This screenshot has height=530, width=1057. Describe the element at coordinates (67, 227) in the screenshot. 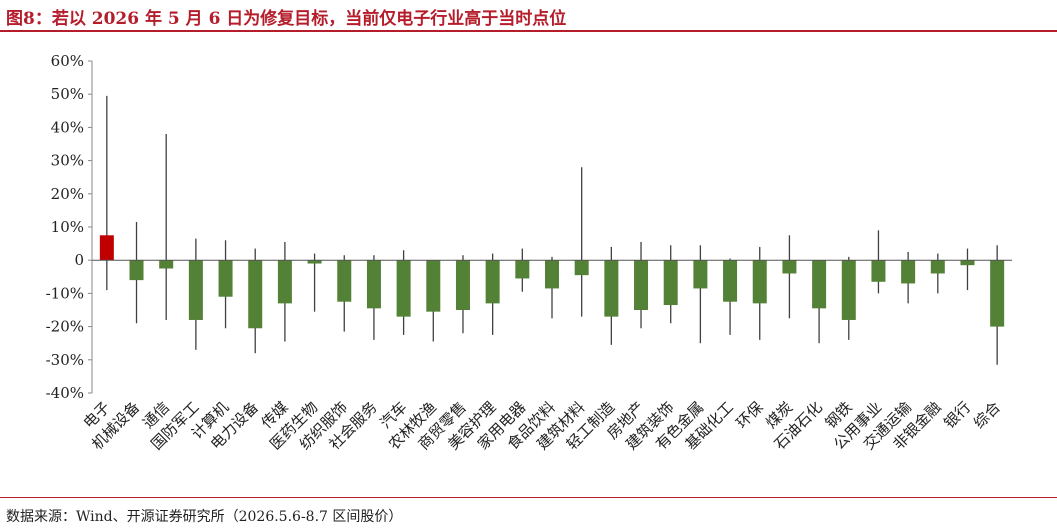

I see `y-tick-label: 10%` at that location.